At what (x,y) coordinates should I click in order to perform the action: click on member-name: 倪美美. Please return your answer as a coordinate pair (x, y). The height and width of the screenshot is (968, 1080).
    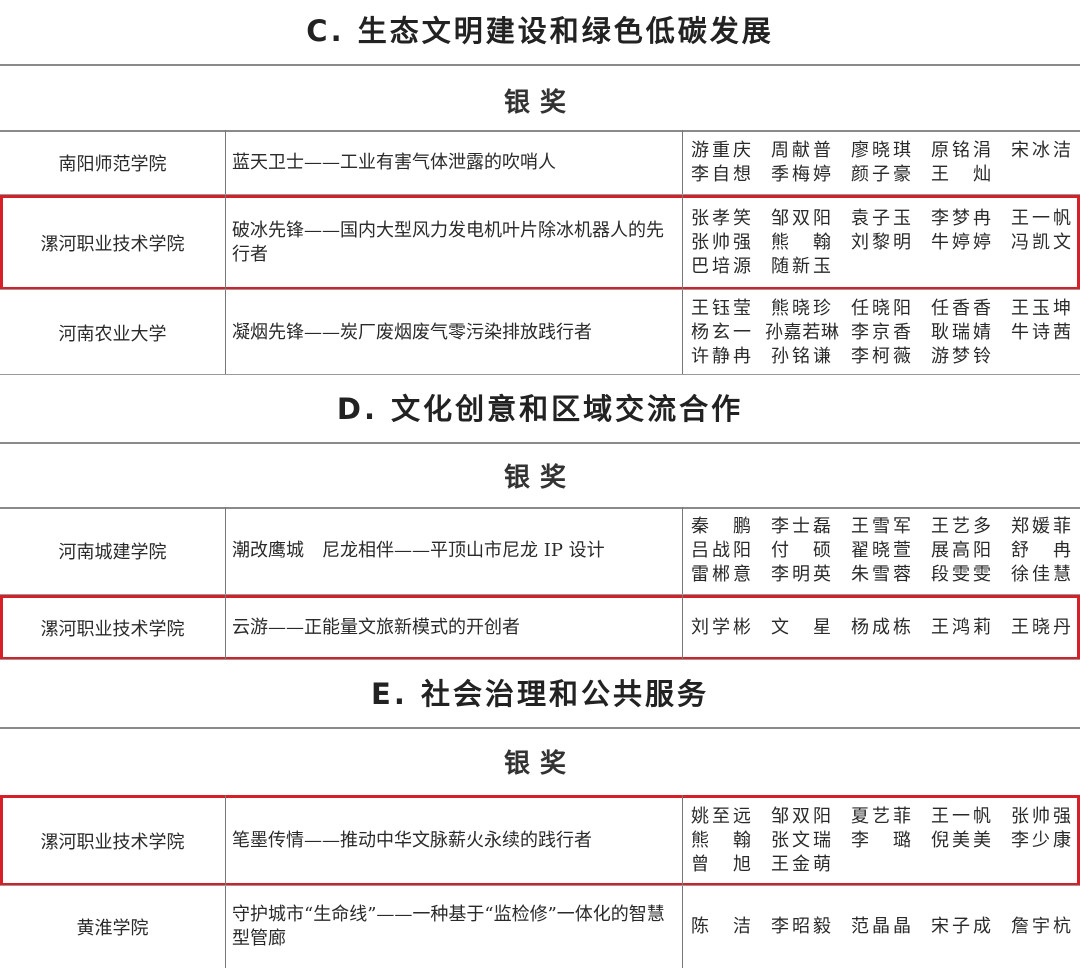
    Looking at the image, I should click on (961, 840).